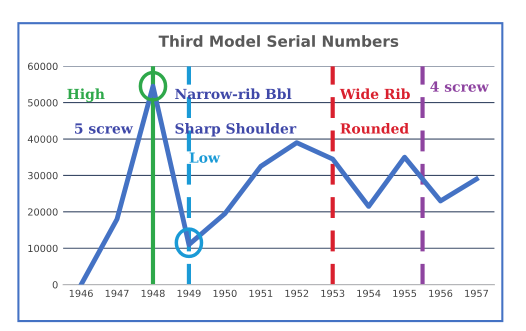 This screenshot has height=331, width=526. What do you see at coordinates (43, 102) in the screenshot?
I see `y-tick-label: 50000` at bounding box center [43, 102].